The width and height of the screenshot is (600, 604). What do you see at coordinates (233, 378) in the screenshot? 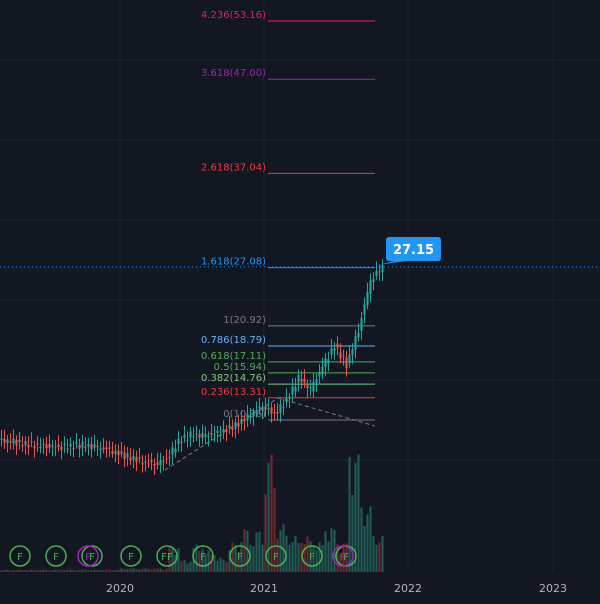
I see `fib-level-label: 0.382(14.76)` at bounding box center [233, 378].